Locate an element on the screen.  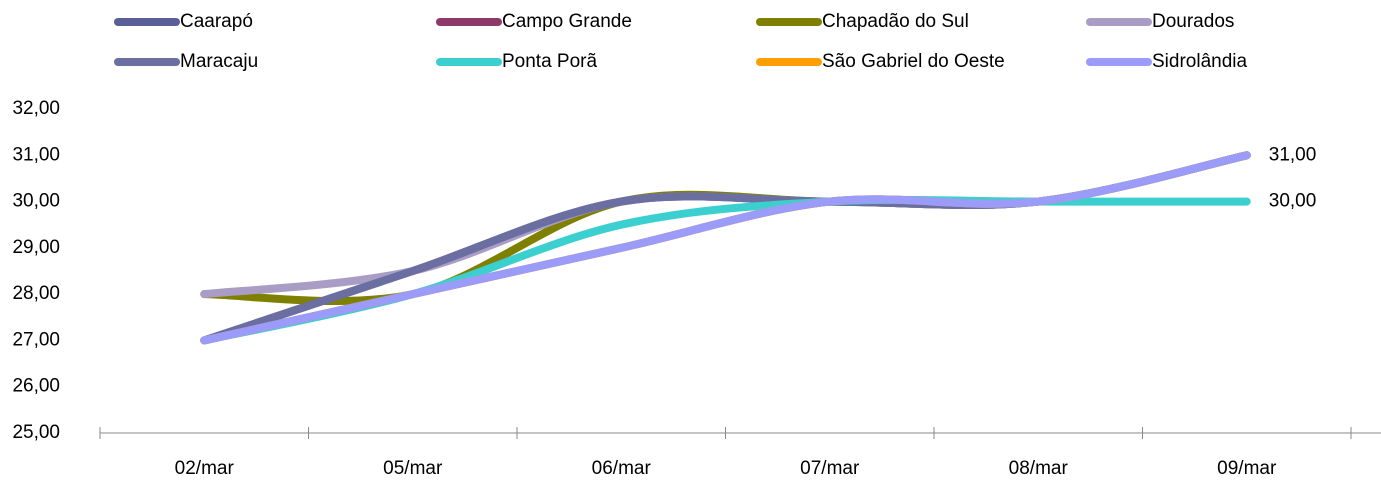
x-tick-label: 06/mar is located at coordinates (622, 468).